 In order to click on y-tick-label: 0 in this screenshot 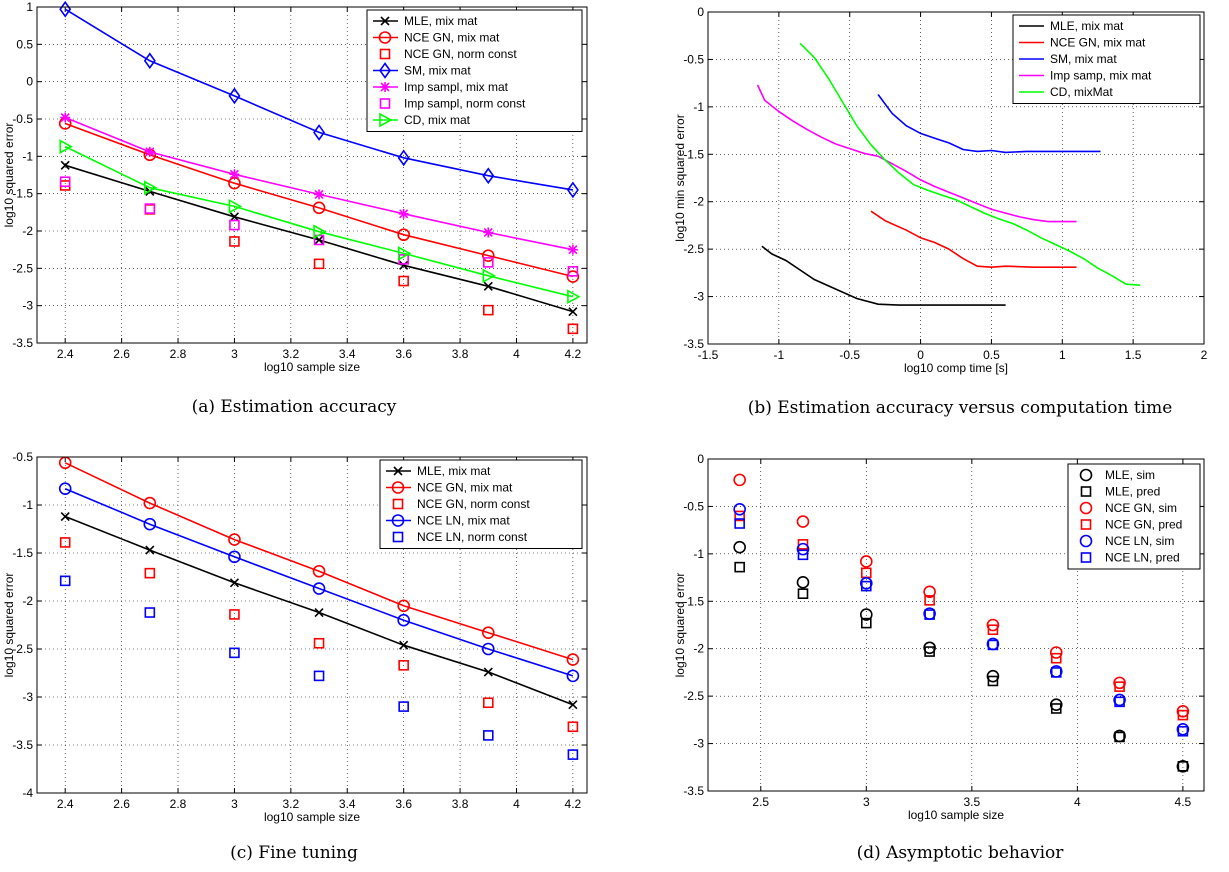, I will do `click(29, 82)`.